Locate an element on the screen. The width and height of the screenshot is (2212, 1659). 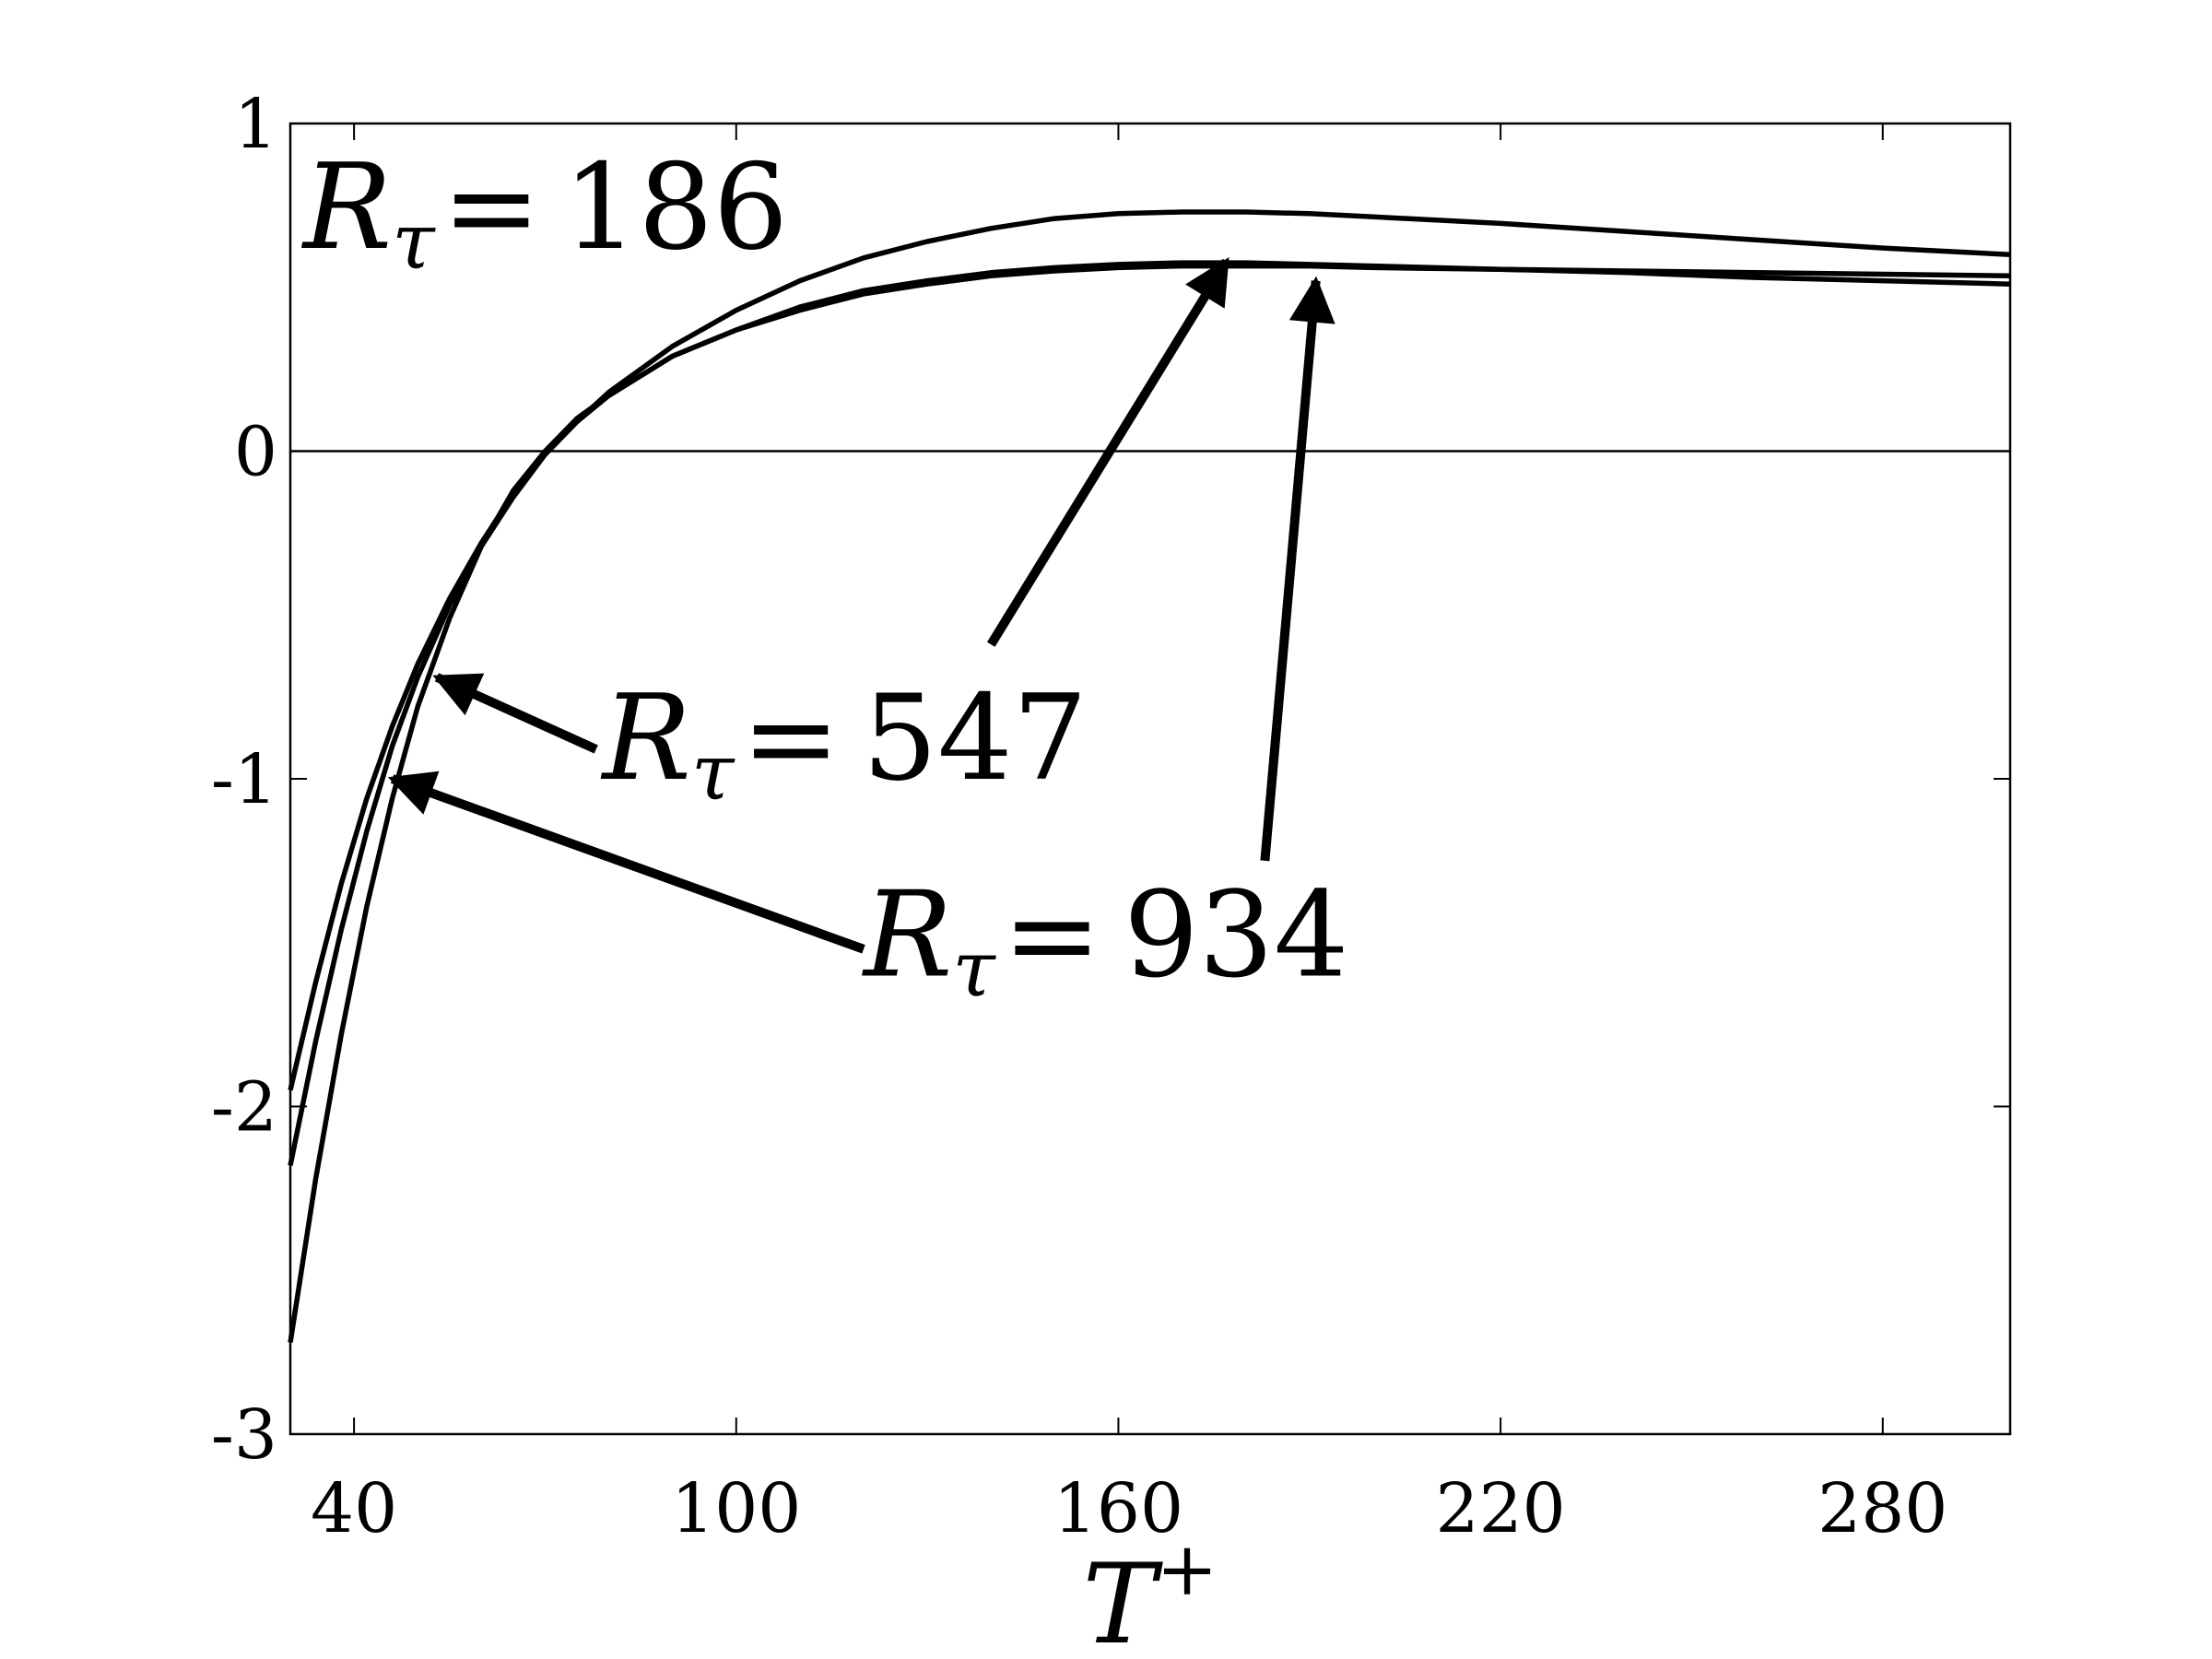
annotation-label-1: Rτ= 186 is located at coordinates (544, 213).